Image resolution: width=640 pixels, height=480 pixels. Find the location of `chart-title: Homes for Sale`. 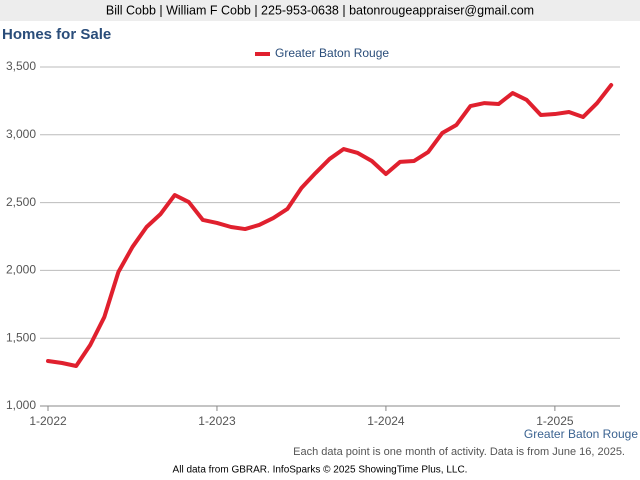

chart-title: Homes for Sale is located at coordinates (56, 34).